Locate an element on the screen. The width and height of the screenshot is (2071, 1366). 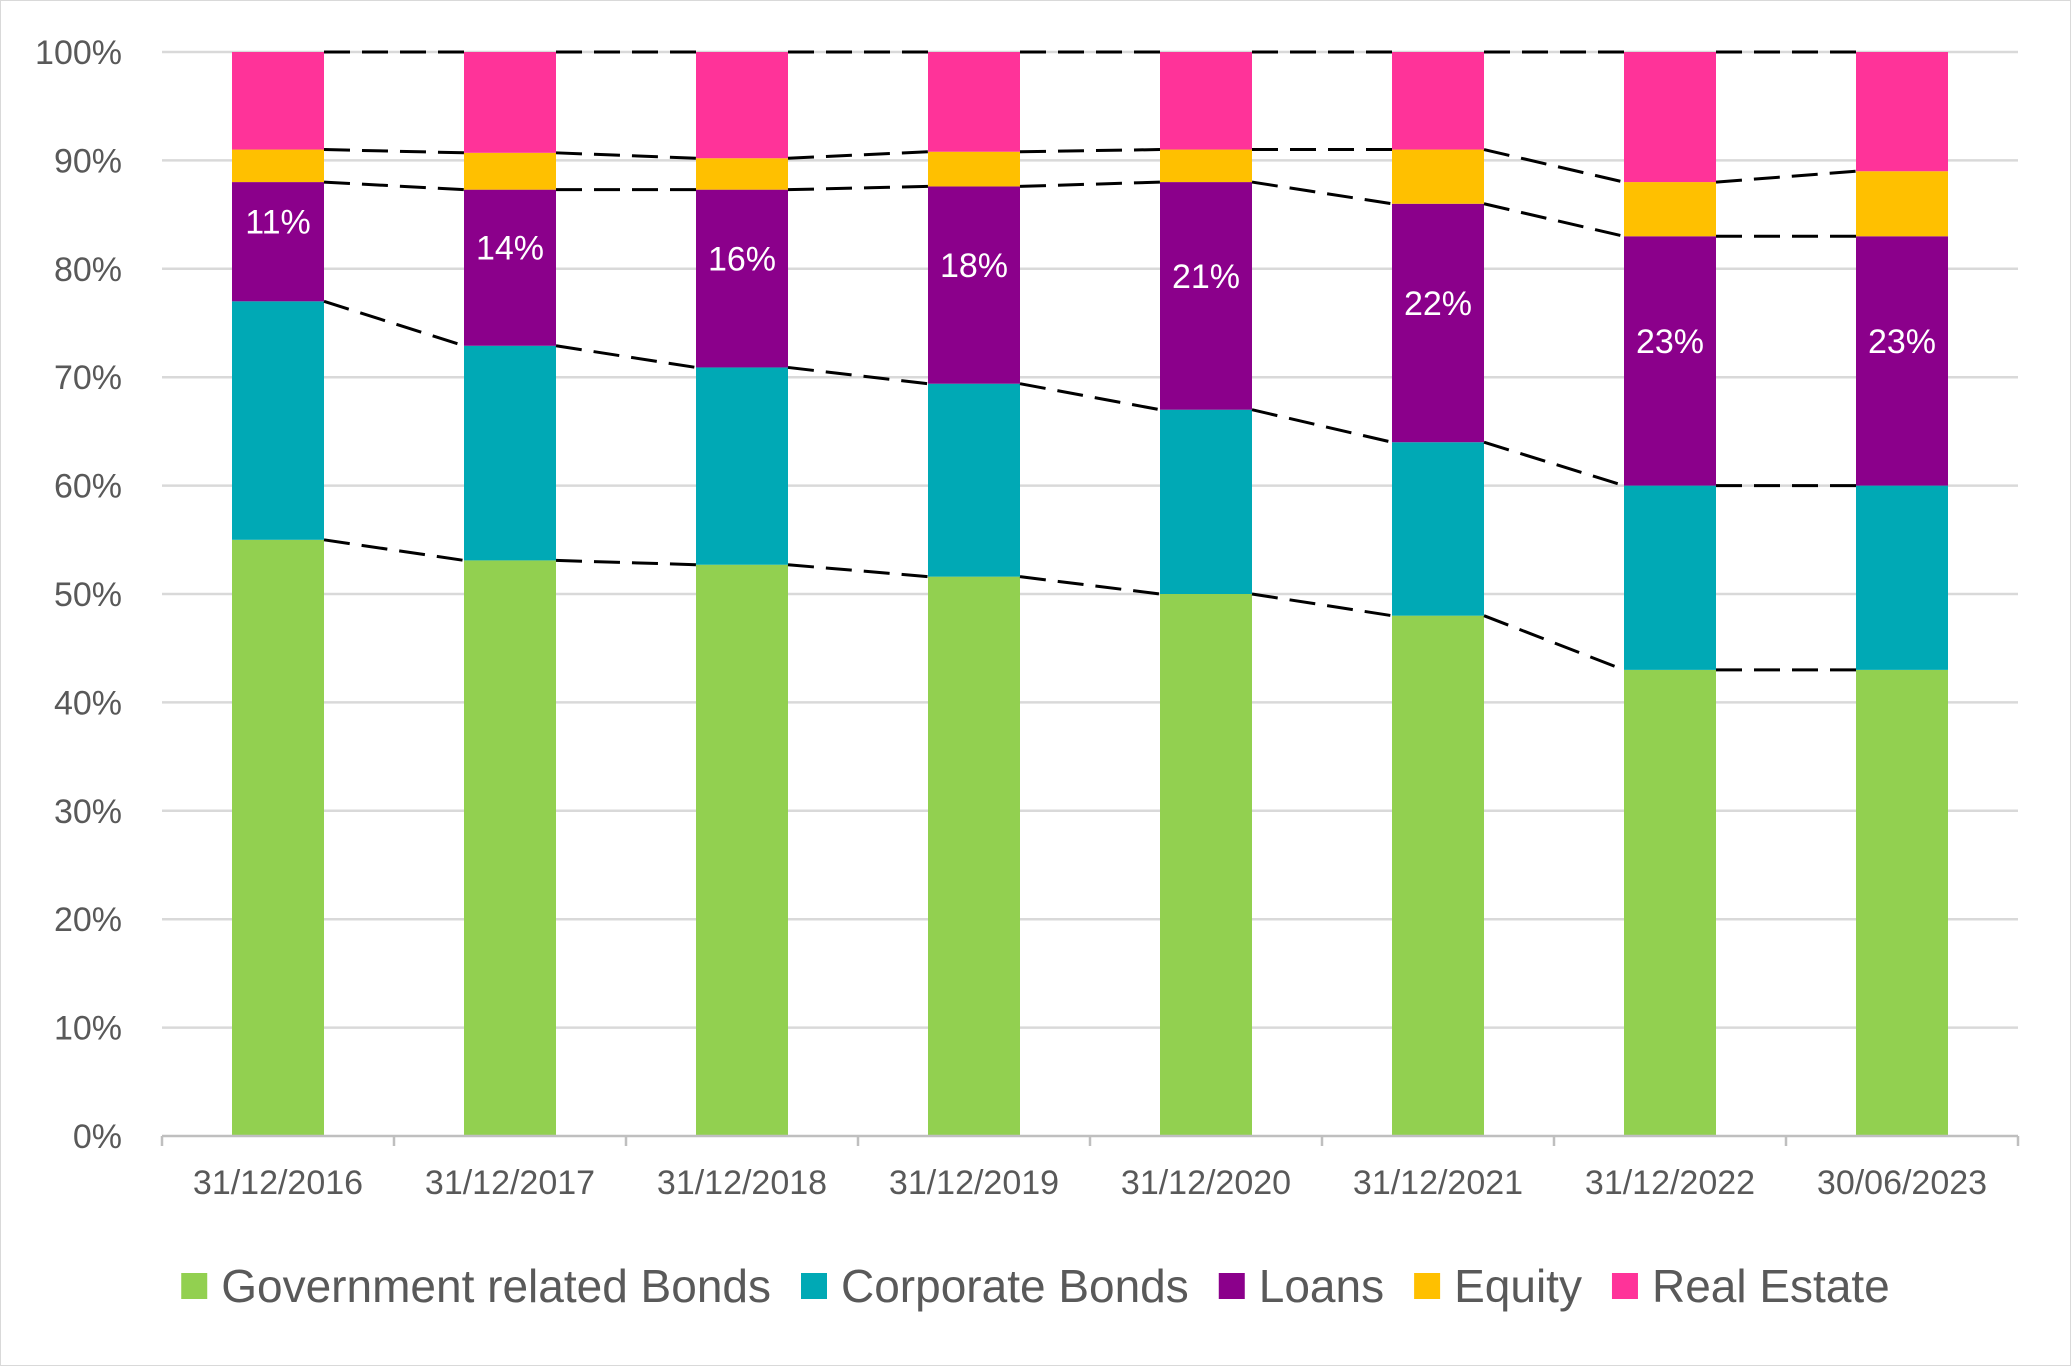
legend-label: Loans is located at coordinates (1321, 1286).